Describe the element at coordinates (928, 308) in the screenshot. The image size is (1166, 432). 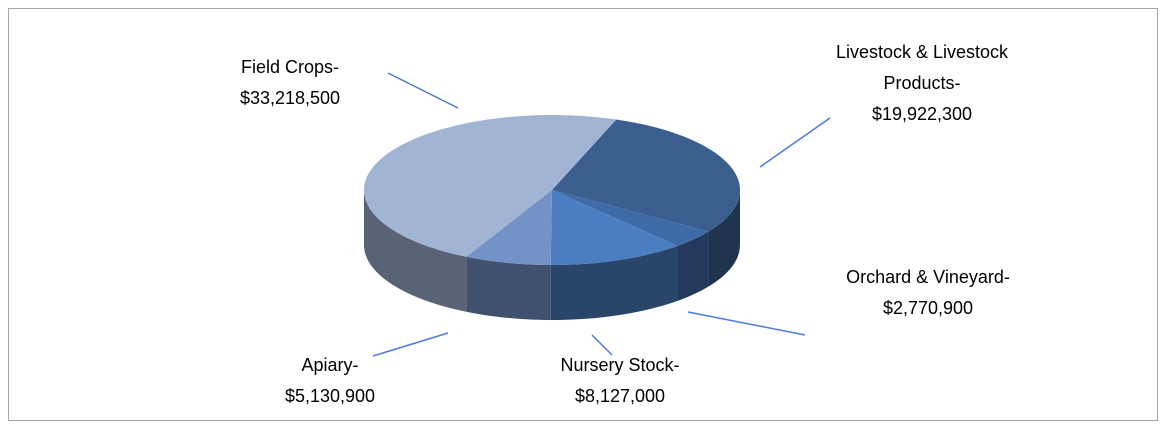
I see `data-label-value: $2,770,900` at that location.